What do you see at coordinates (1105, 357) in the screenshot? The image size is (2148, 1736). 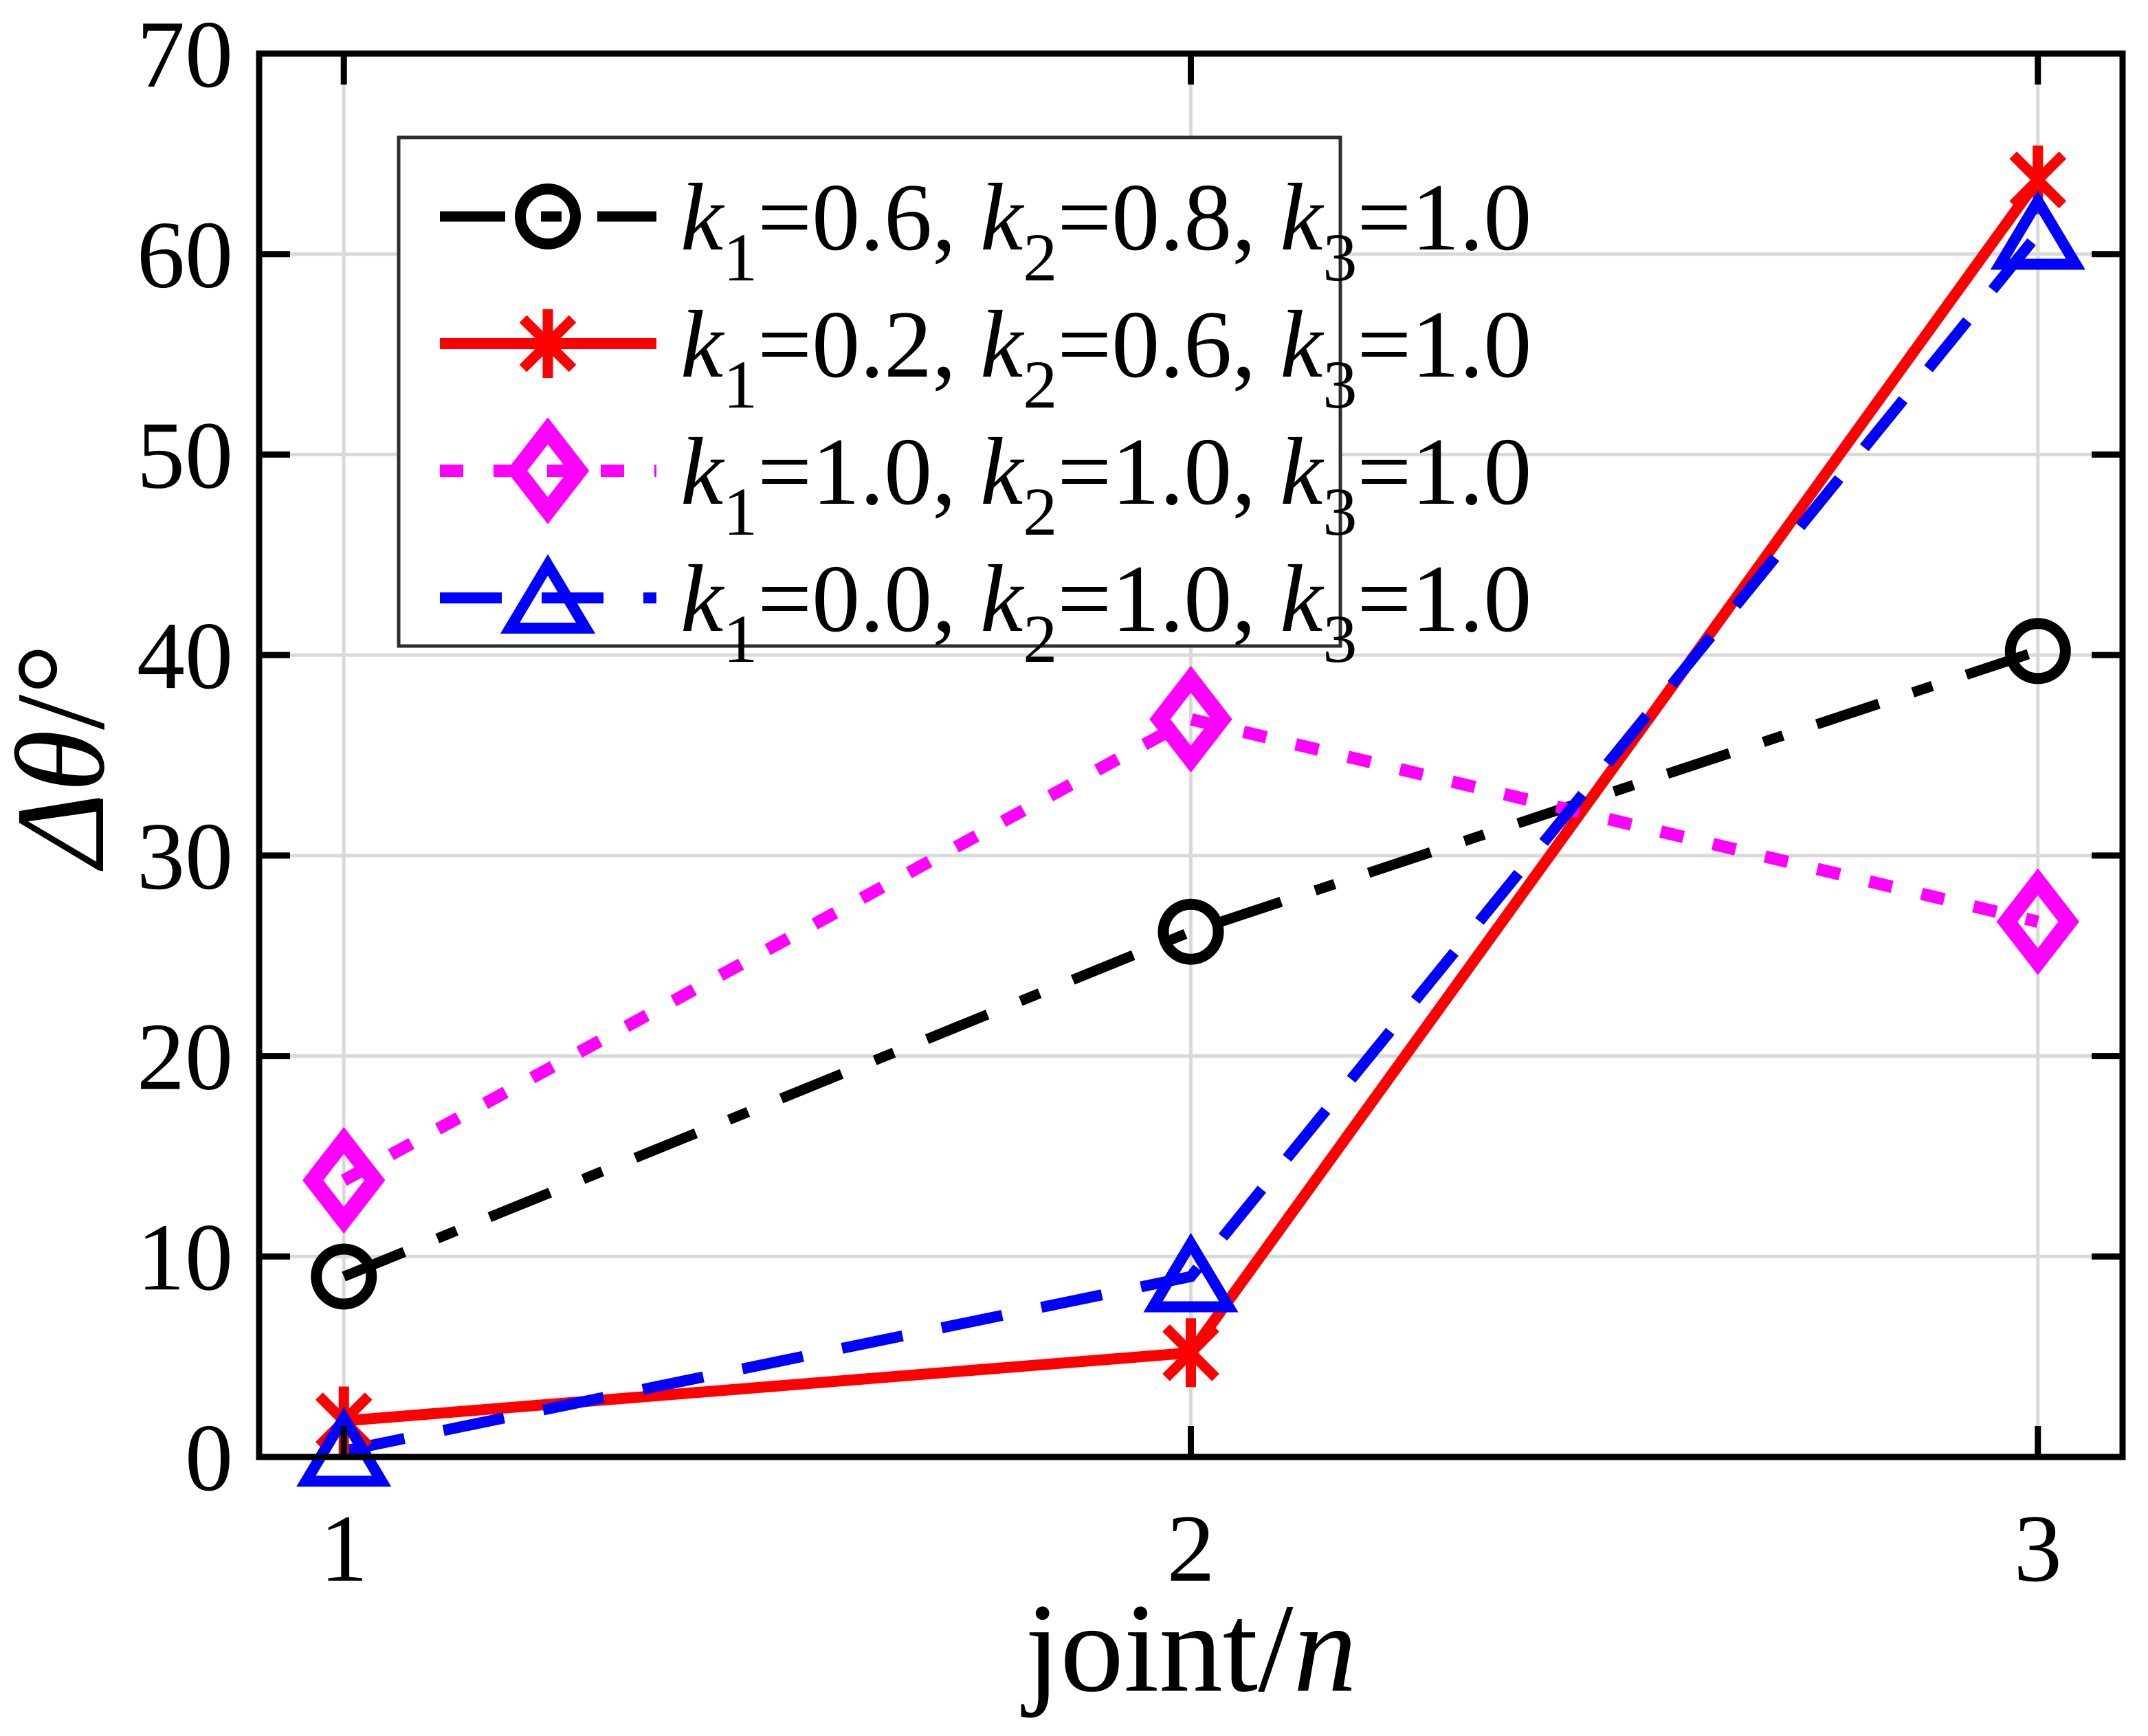 I see `legend-label: k1=0.2, k2=0.6, k3=1.0` at bounding box center [1105, 357].